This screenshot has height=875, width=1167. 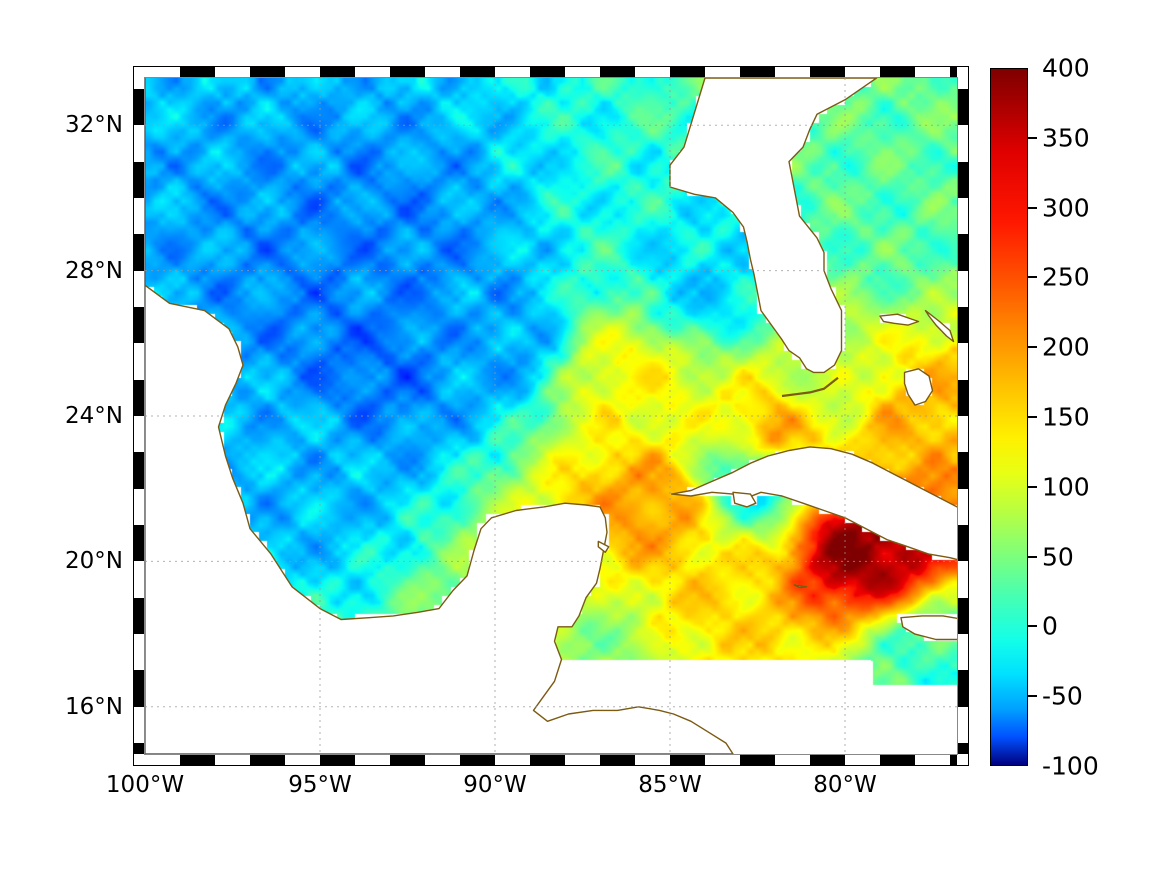 What do you see at coordinates (1070, 766) in the screenshot?
I see `colorbar-tick-label-10: -100` at bounding box center [1070, 766].